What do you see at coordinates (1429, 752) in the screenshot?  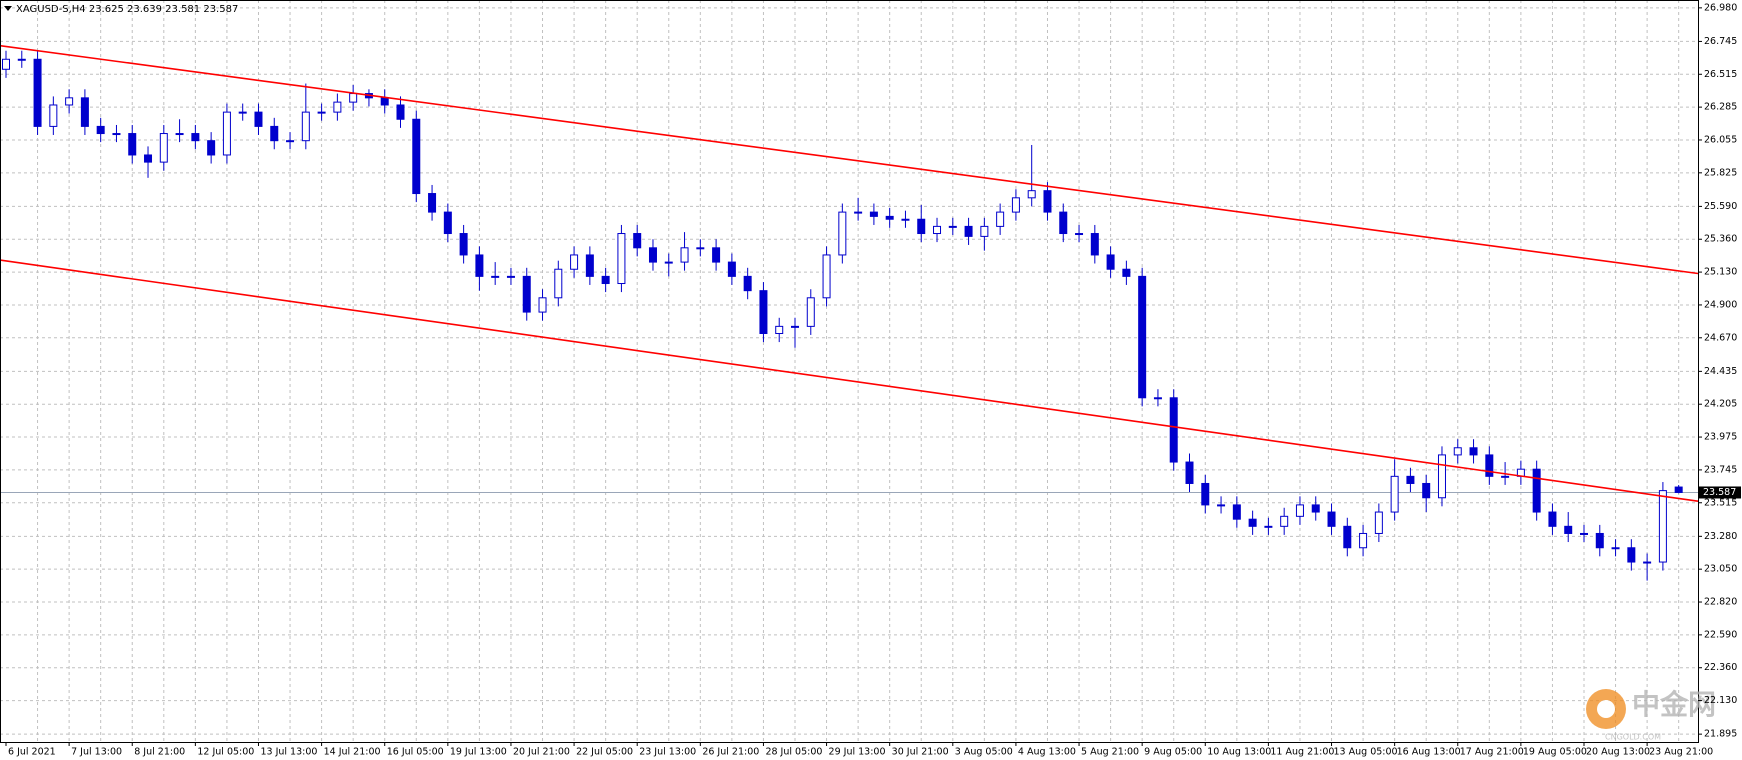 I see `x-tick-label: 16 Aug 13:00` at bounding box center [1429, 752].